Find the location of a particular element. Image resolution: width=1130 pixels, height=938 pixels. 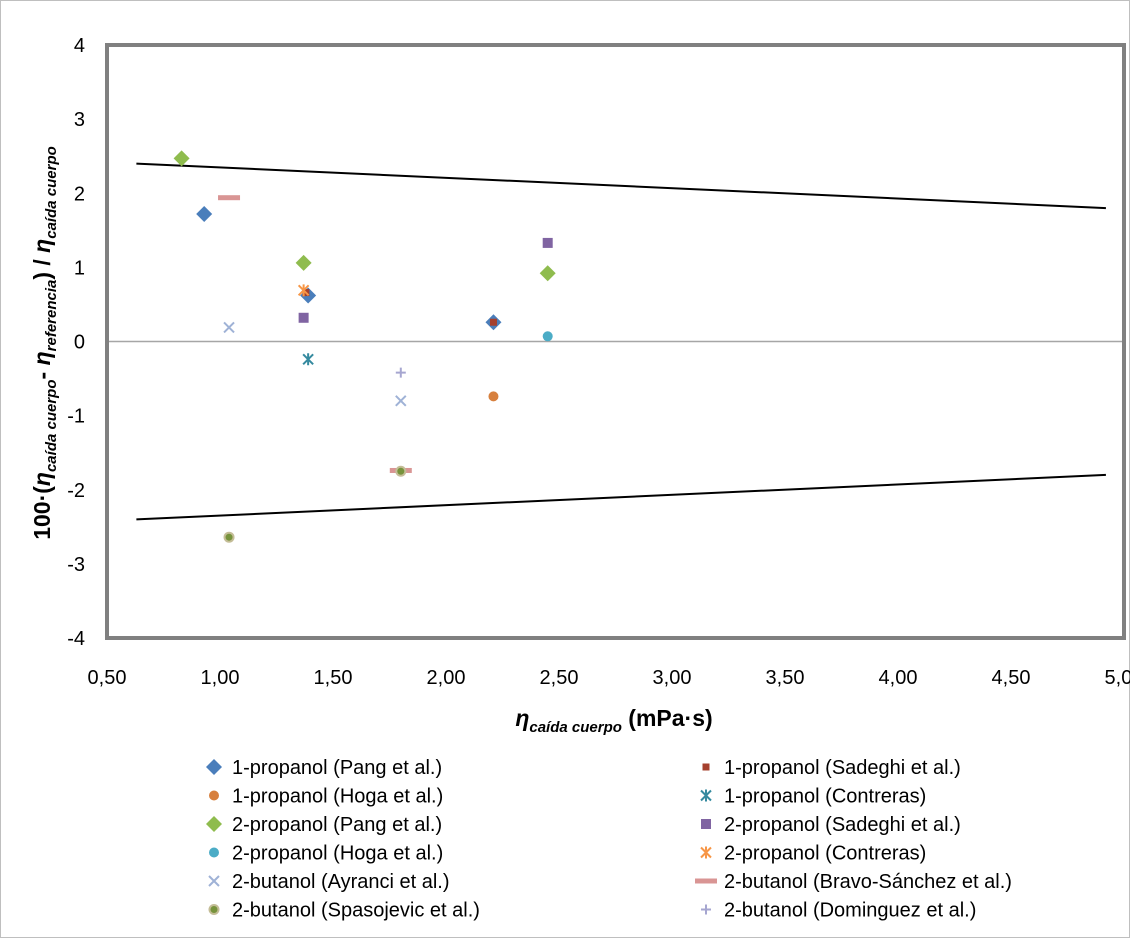

x-tick-label: 3,00 is located at coordinates (672, 678).